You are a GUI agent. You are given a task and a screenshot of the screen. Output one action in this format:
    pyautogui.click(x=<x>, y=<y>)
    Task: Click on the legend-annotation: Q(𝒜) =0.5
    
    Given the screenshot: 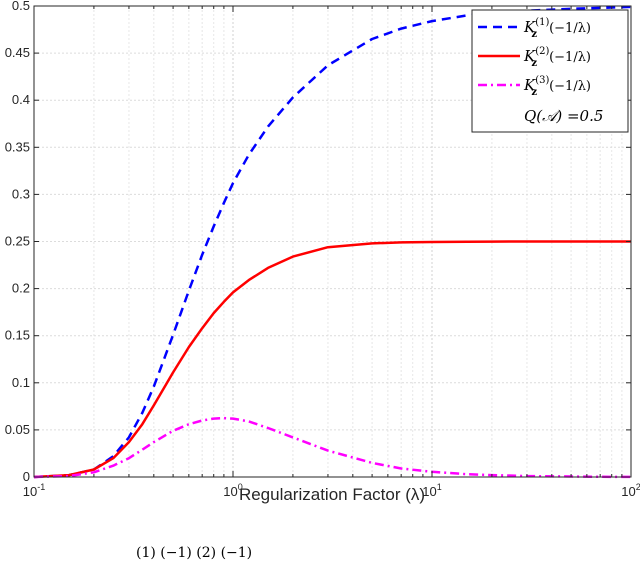 What is the action you would take?
    pyautogui.click(x=563, y=116)
    